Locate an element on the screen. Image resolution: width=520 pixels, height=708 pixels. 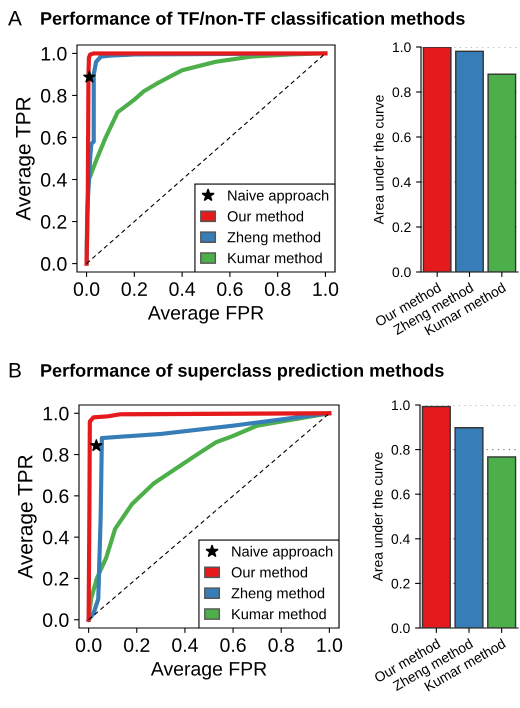
text: B is located at coordinates (15, 370).